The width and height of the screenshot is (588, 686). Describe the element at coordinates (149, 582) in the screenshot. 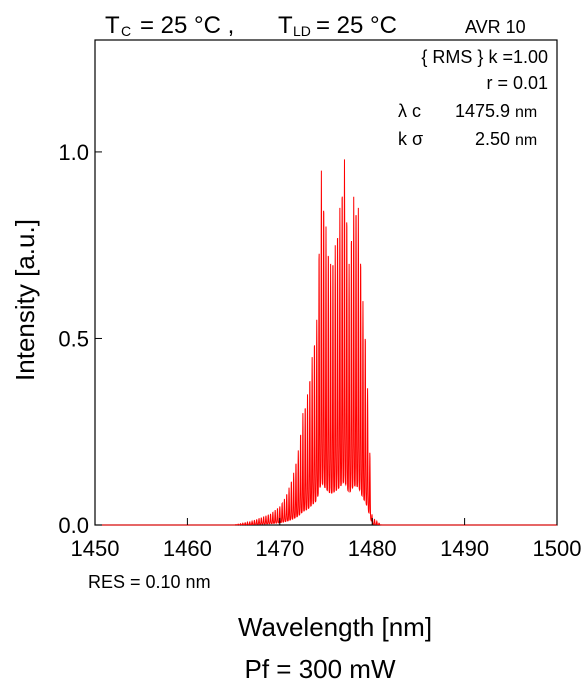

I see `resolution-label: RES = 0.10 nm` at that location.